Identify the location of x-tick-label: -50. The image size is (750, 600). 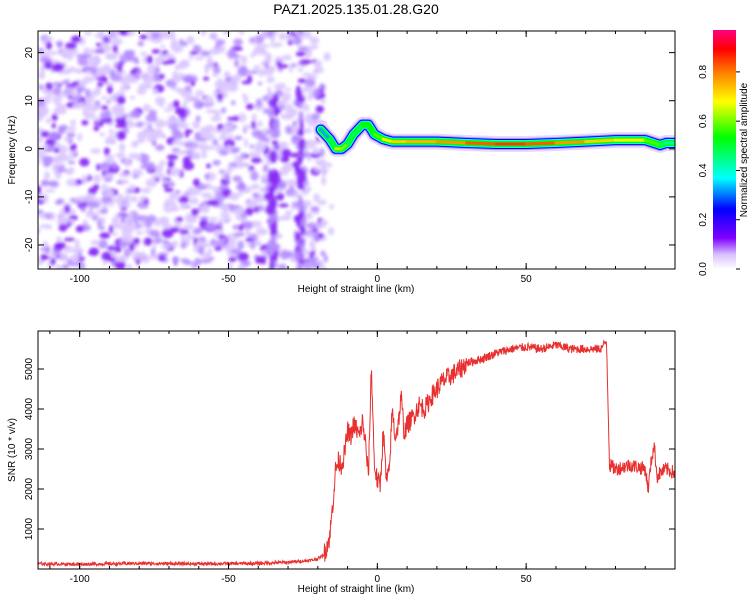
(228, 279).